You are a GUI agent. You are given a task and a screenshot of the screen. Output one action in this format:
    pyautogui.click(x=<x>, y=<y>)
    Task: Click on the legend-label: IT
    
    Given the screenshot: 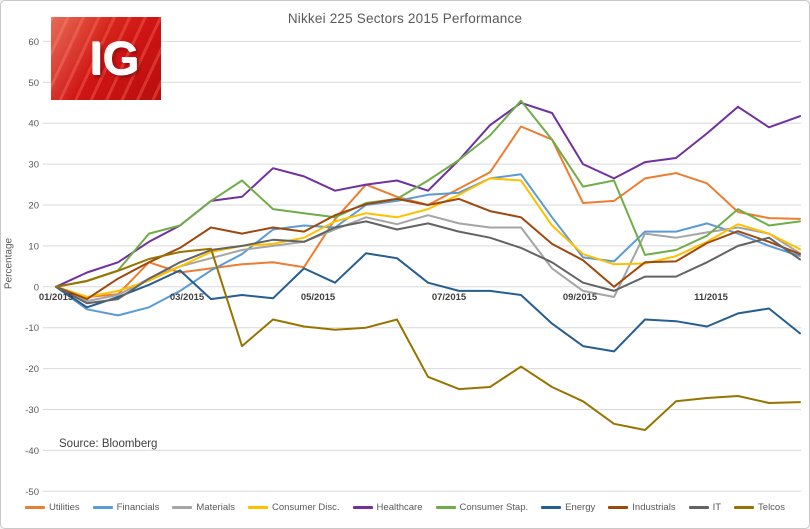 What is the action you would take?
    pyautogui.click(x=717, y=507)
    